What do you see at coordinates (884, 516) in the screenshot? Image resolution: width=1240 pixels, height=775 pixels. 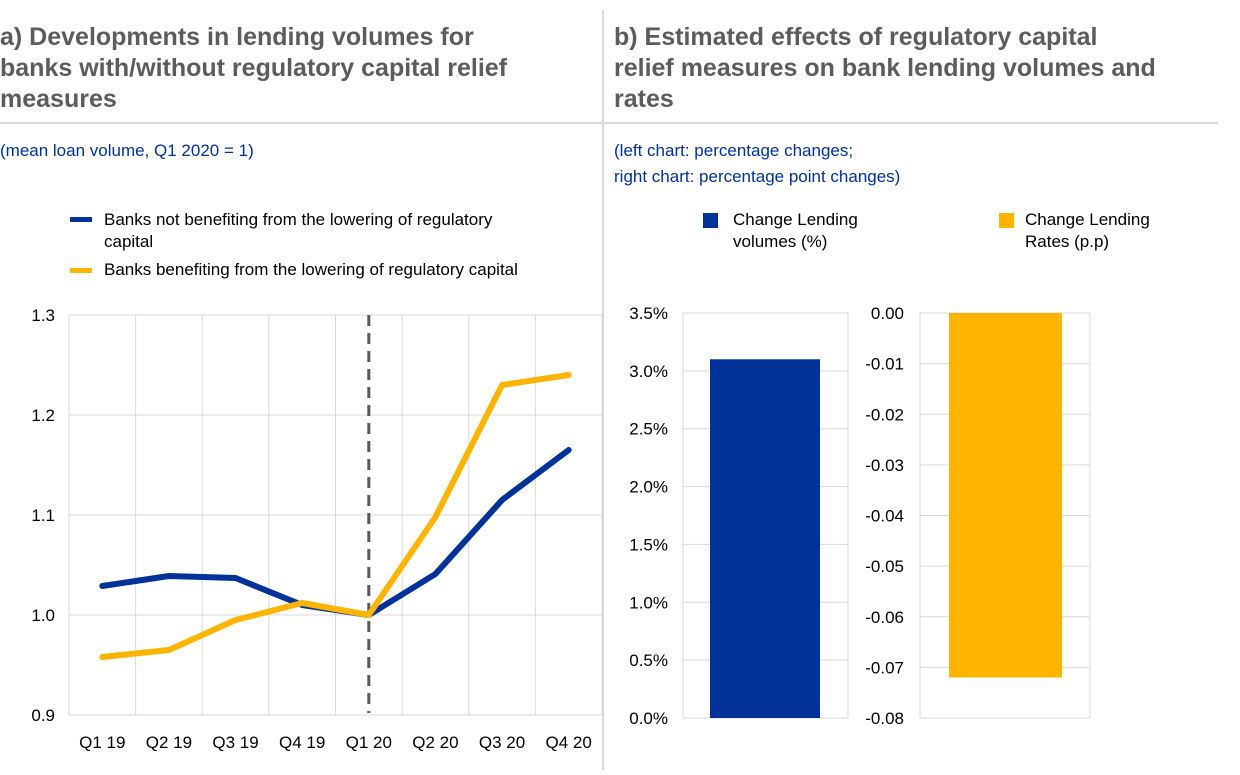 I see `y-tick-label: -0.04` at bounding box center [884, 516].